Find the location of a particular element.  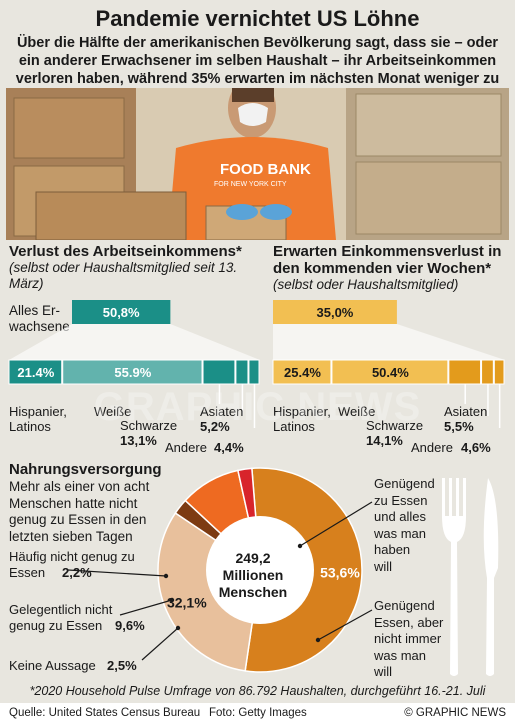

right-other-label: Andere is located at coordinates (432, 447).